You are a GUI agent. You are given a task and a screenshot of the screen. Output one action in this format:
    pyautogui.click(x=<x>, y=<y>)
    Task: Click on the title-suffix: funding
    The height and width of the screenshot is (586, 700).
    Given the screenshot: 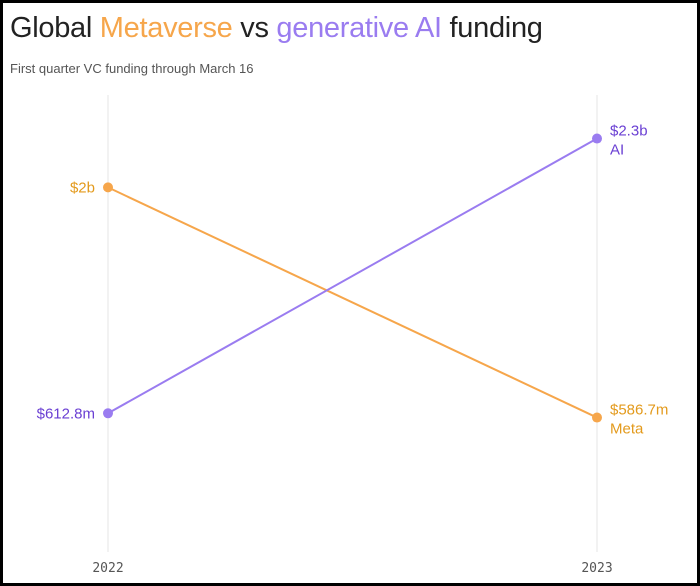 What is the action you would take?
    pyautogui.click(x=492, y=28)
    